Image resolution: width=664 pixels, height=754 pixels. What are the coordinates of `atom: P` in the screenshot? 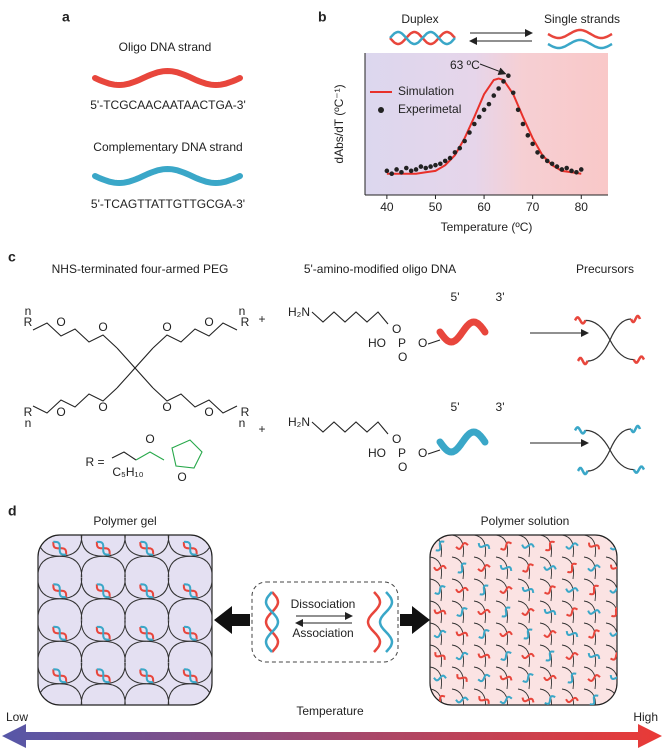 It's located at (402, 343).